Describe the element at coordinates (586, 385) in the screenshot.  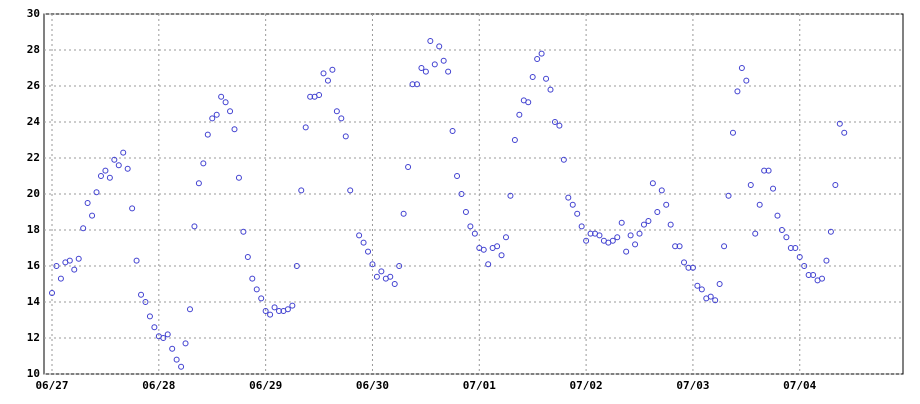
I see `x-tick-label: 07/02` at that location.